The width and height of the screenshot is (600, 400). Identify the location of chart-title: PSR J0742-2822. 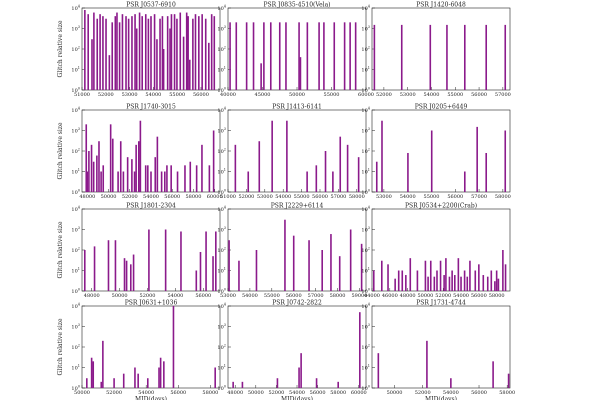
(297, 303).